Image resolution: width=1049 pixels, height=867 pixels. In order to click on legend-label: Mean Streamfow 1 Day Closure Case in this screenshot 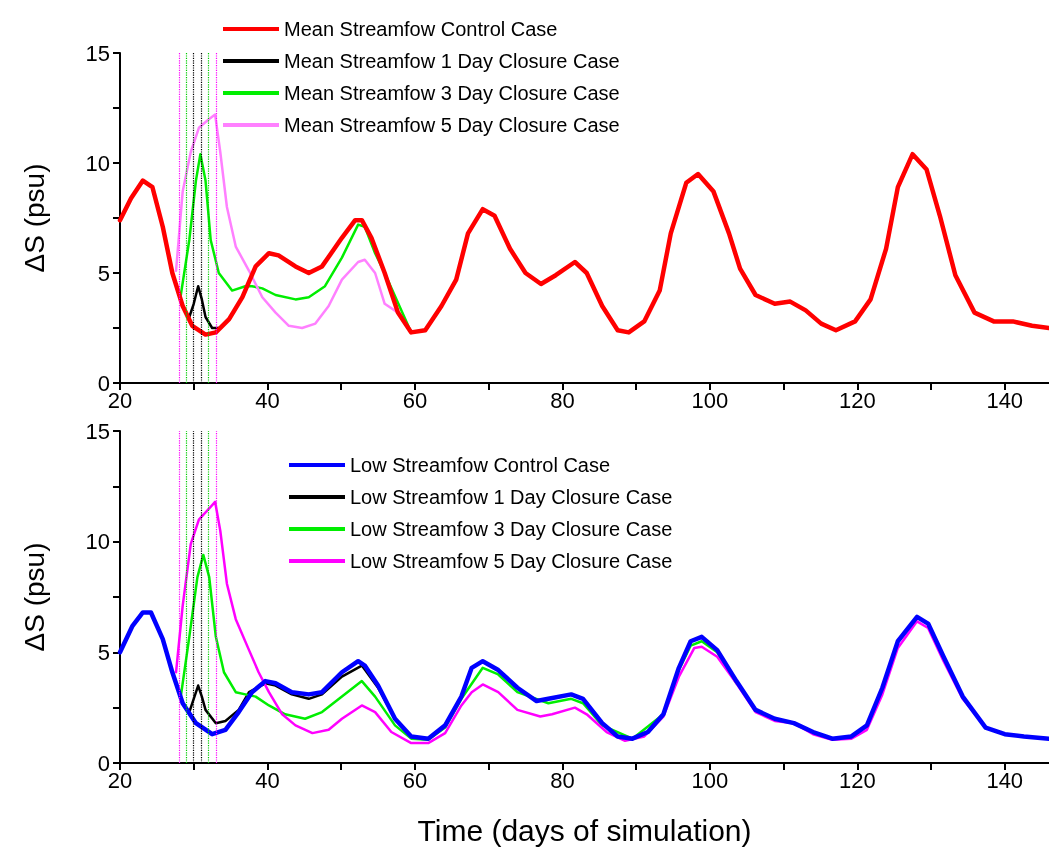, I will do `click(452, 61)`.